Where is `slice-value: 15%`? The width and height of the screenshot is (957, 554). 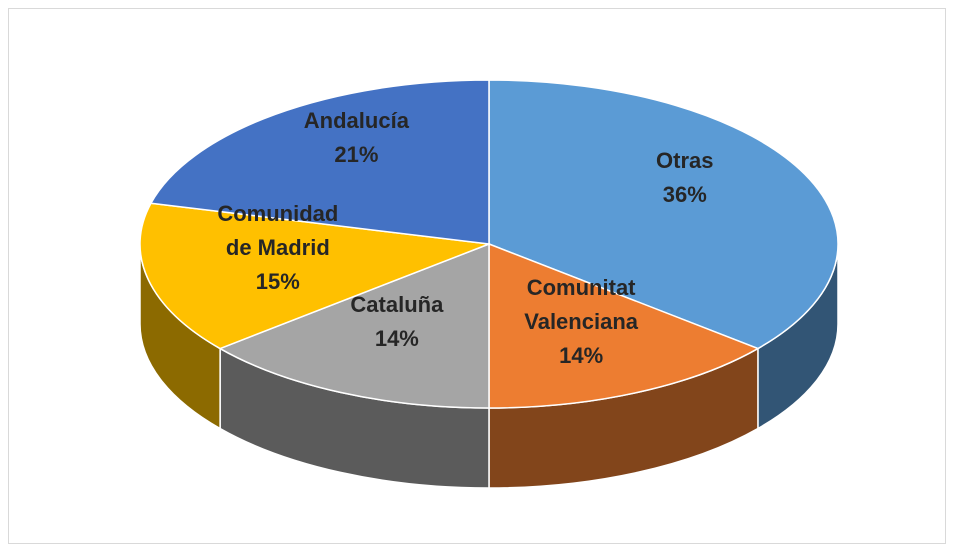
slice-value: 15% is located at coordinates (277, 281).